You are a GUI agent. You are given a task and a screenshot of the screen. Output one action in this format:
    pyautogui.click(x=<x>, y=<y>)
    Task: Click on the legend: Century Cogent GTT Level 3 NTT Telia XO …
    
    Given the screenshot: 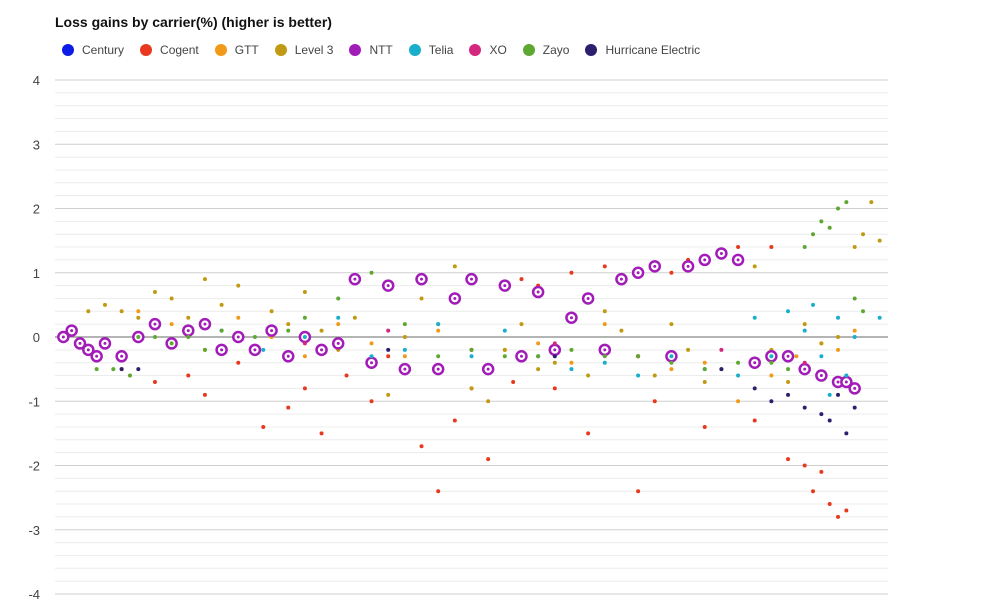 What is the action you would take?
    pyautogui.click(x=382, y=50)
    